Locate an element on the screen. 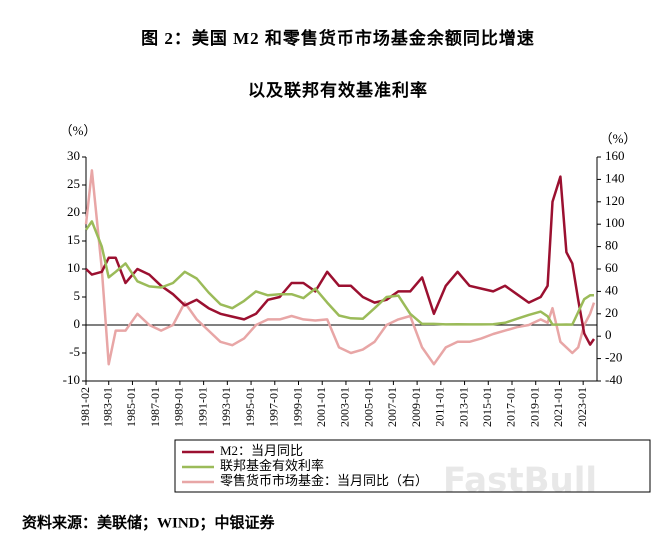  series-line is located at coordinates (339, 273).